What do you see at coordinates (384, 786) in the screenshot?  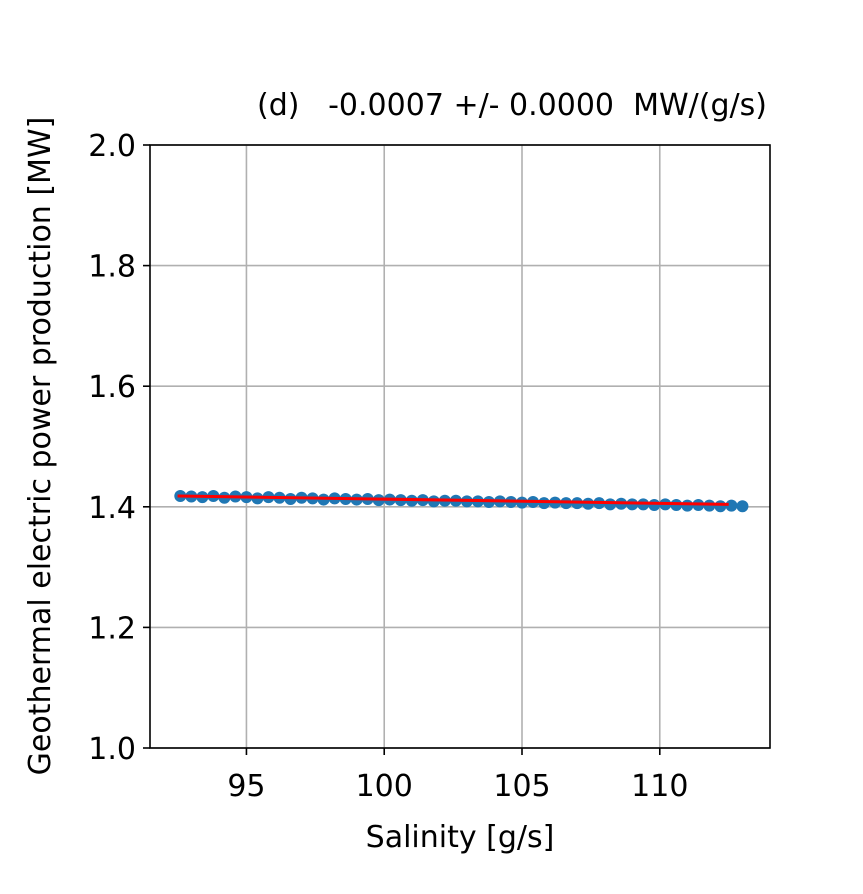 I see `x-tick-label: 100` at bounding box center [384, 786].